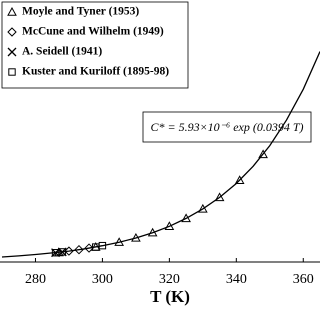  What do you see at coordinates (80, 12) in the screenshot?
I see `legend-label: Moyle and Tyner (1953)` at bounding box center [80, 12].